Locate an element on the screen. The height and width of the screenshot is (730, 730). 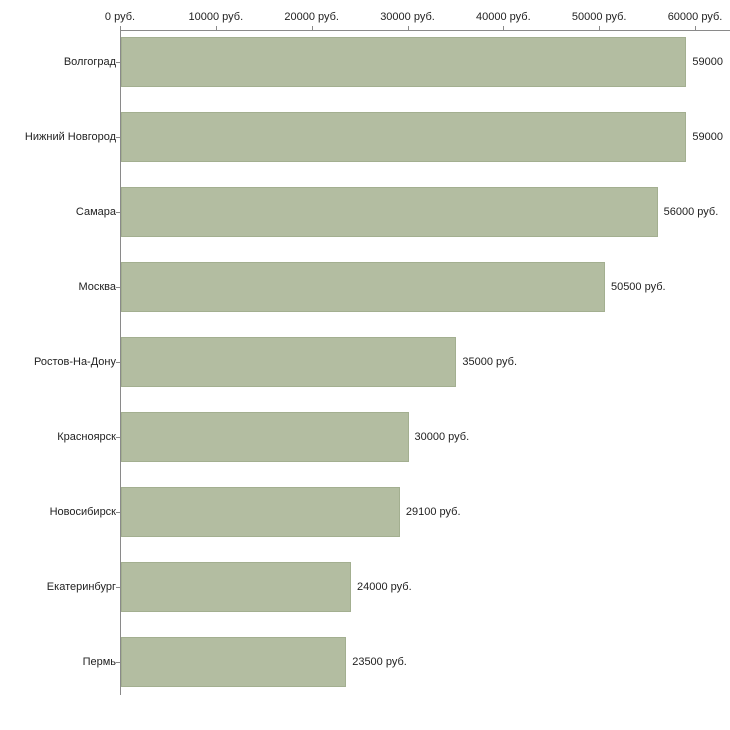
x-tick-label: 60000 руб. is located at coordinates (695, 17).